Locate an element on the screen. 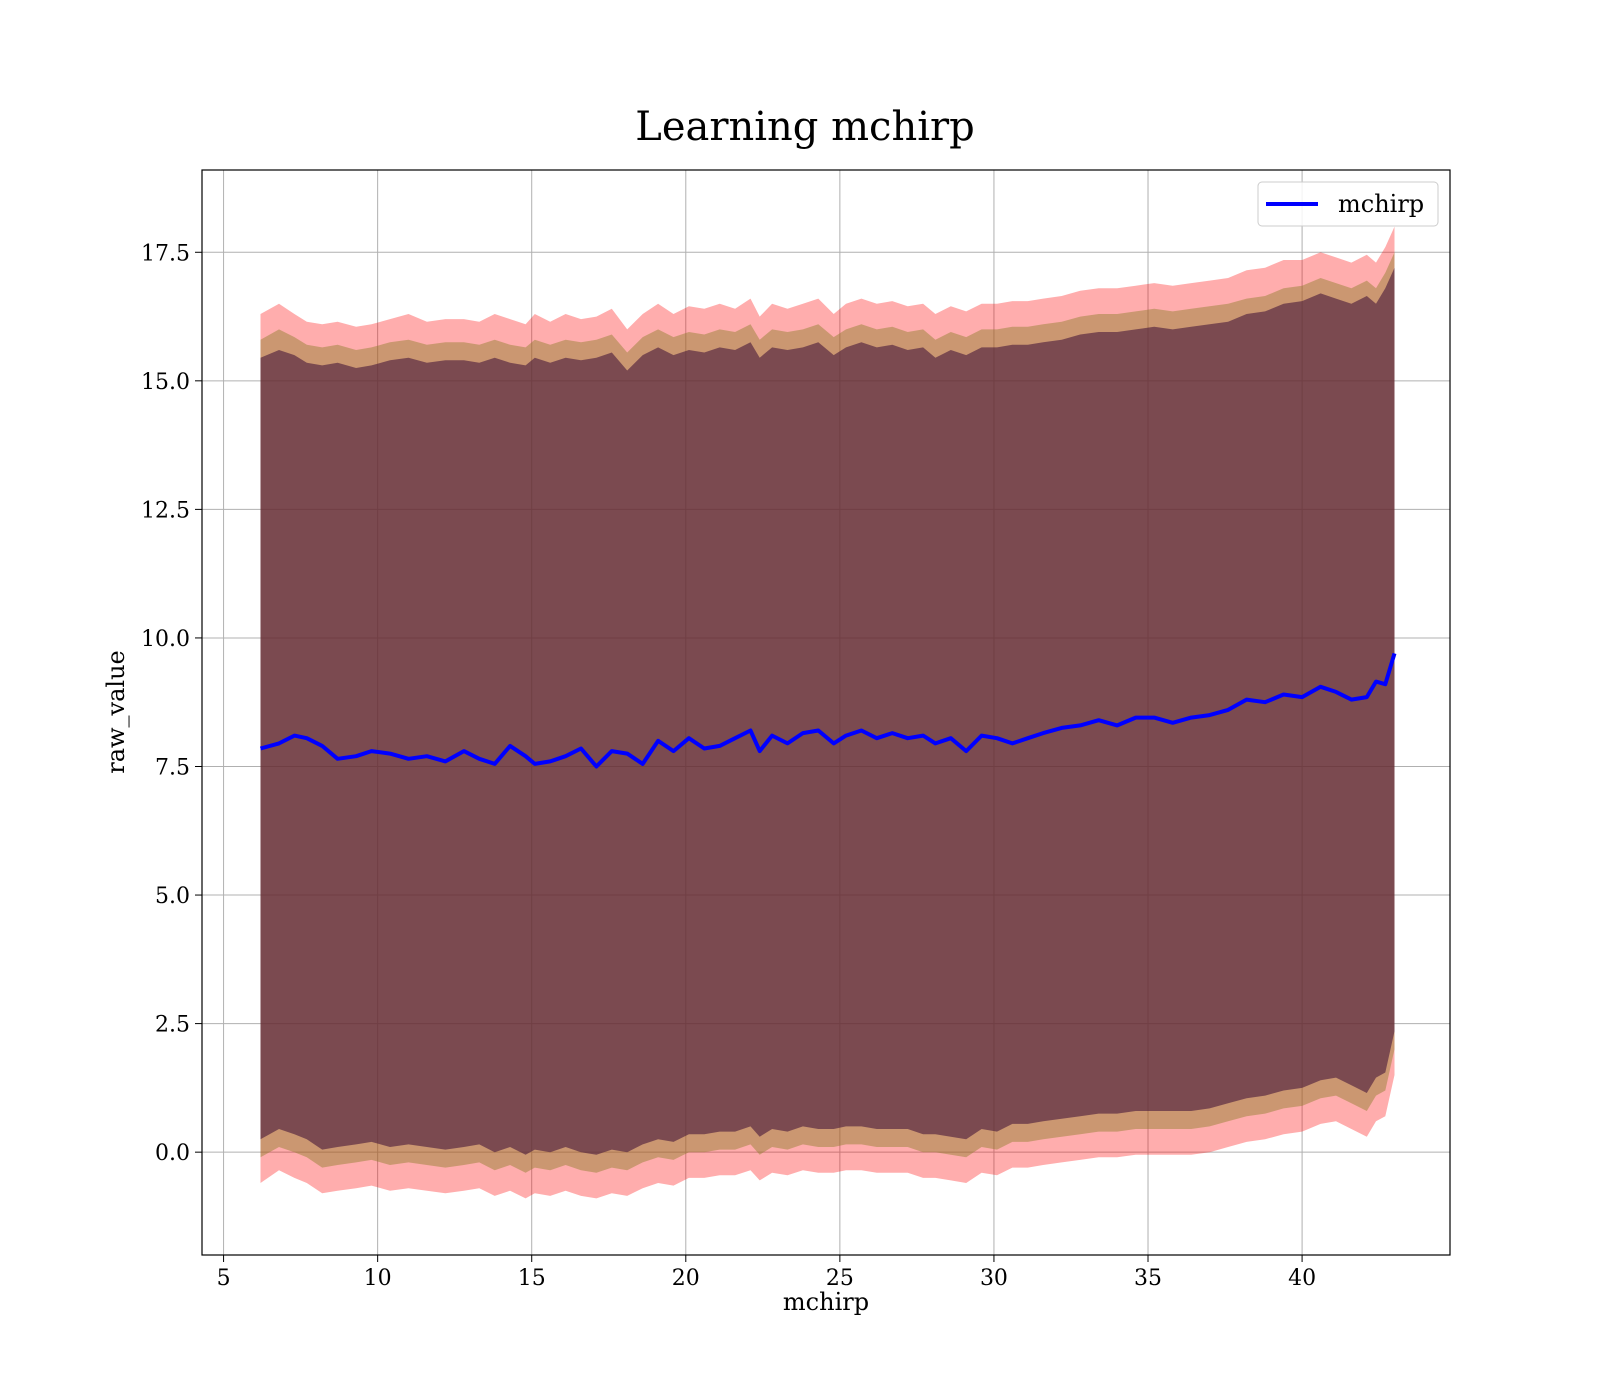 The height and width of the screenshot is (1400, 1600). y-axis-label: raw_value is located at coordinates (116, 712).